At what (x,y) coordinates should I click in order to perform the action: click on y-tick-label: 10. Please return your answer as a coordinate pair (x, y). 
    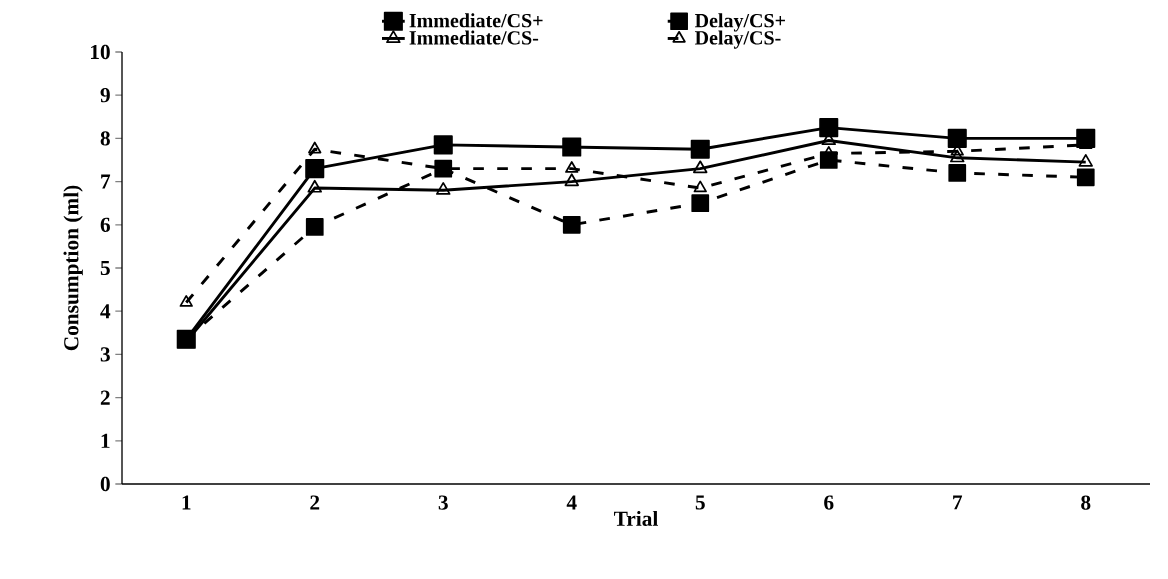
    Looking at the image, I should click on (100, 52).